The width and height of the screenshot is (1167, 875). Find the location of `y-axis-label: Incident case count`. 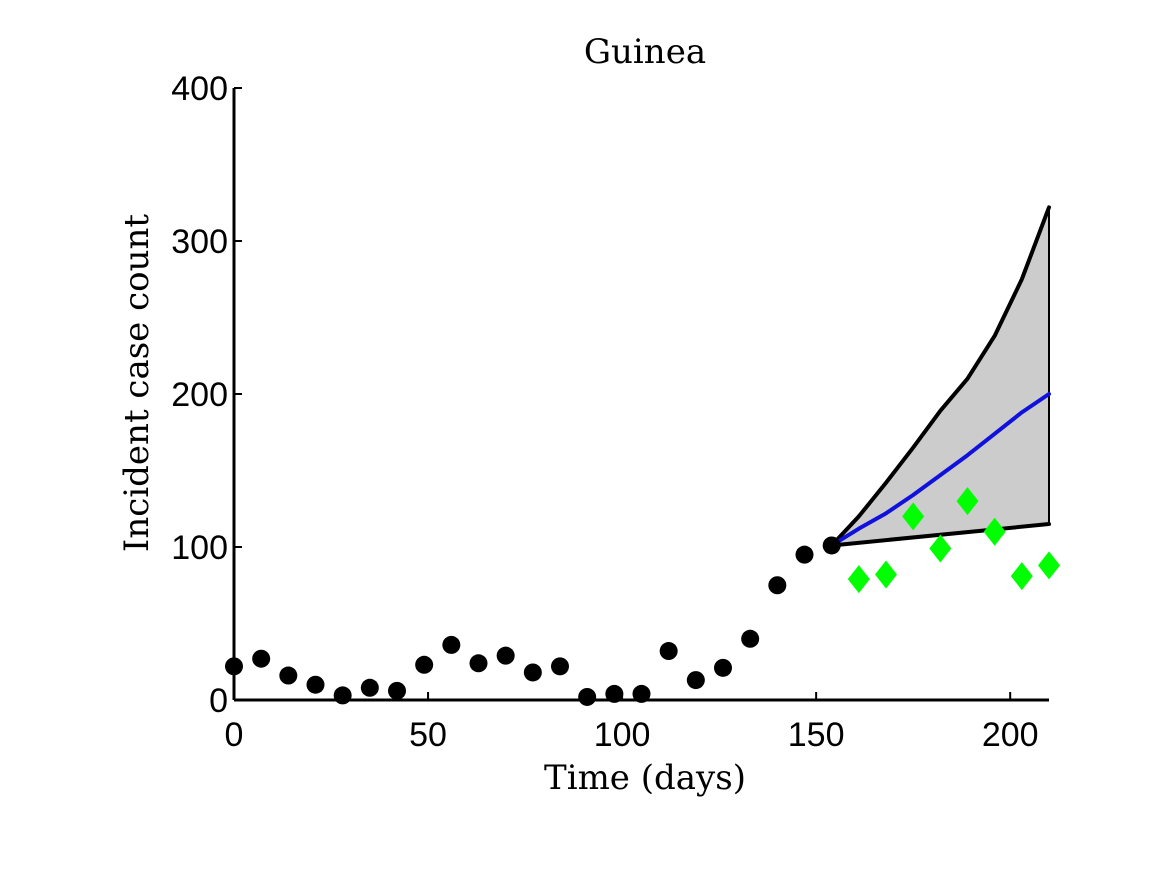

y-axis-label: Incident case count is located at coordinates (137, 383).